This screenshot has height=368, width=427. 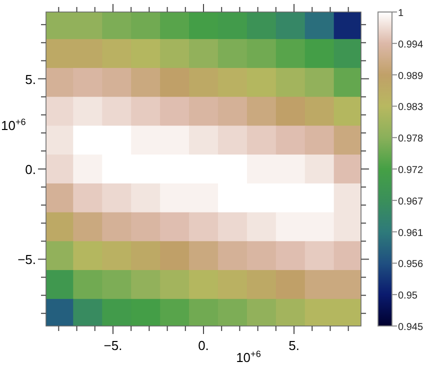 I want to click on color-bar-label: 0.961, so click(x=411, y=233).